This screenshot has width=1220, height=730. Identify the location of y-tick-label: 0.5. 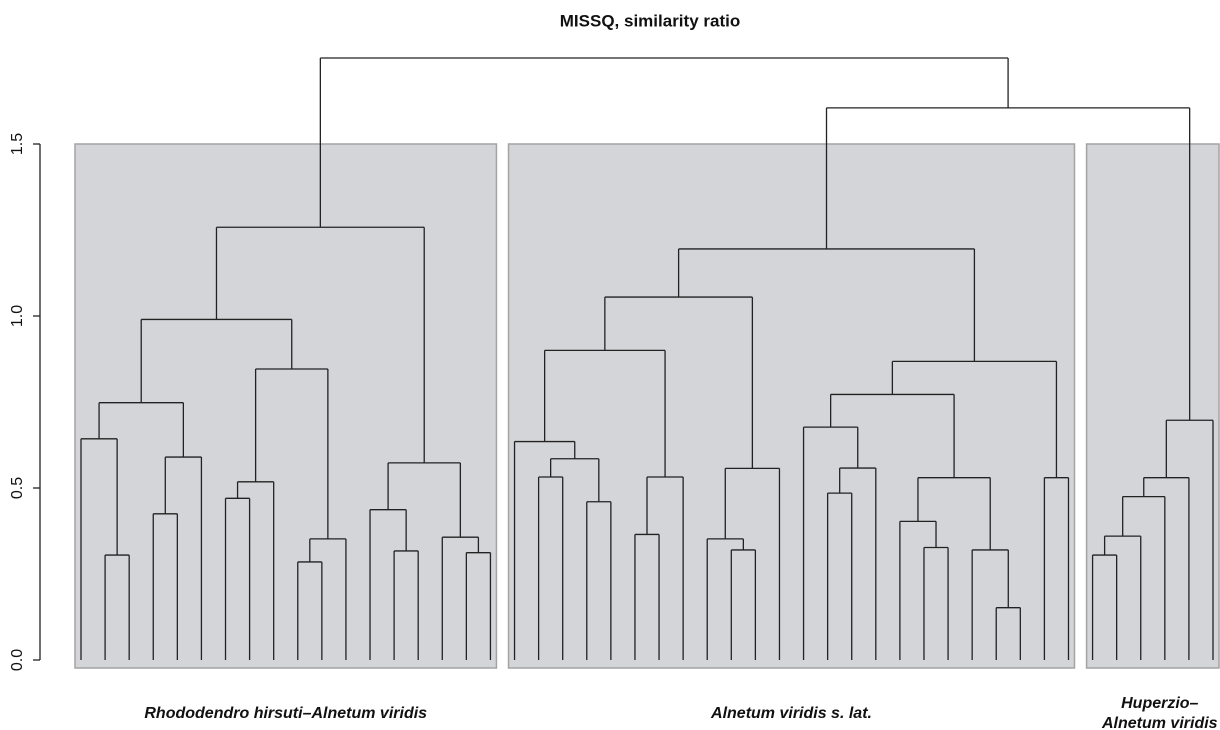
(17, 488).